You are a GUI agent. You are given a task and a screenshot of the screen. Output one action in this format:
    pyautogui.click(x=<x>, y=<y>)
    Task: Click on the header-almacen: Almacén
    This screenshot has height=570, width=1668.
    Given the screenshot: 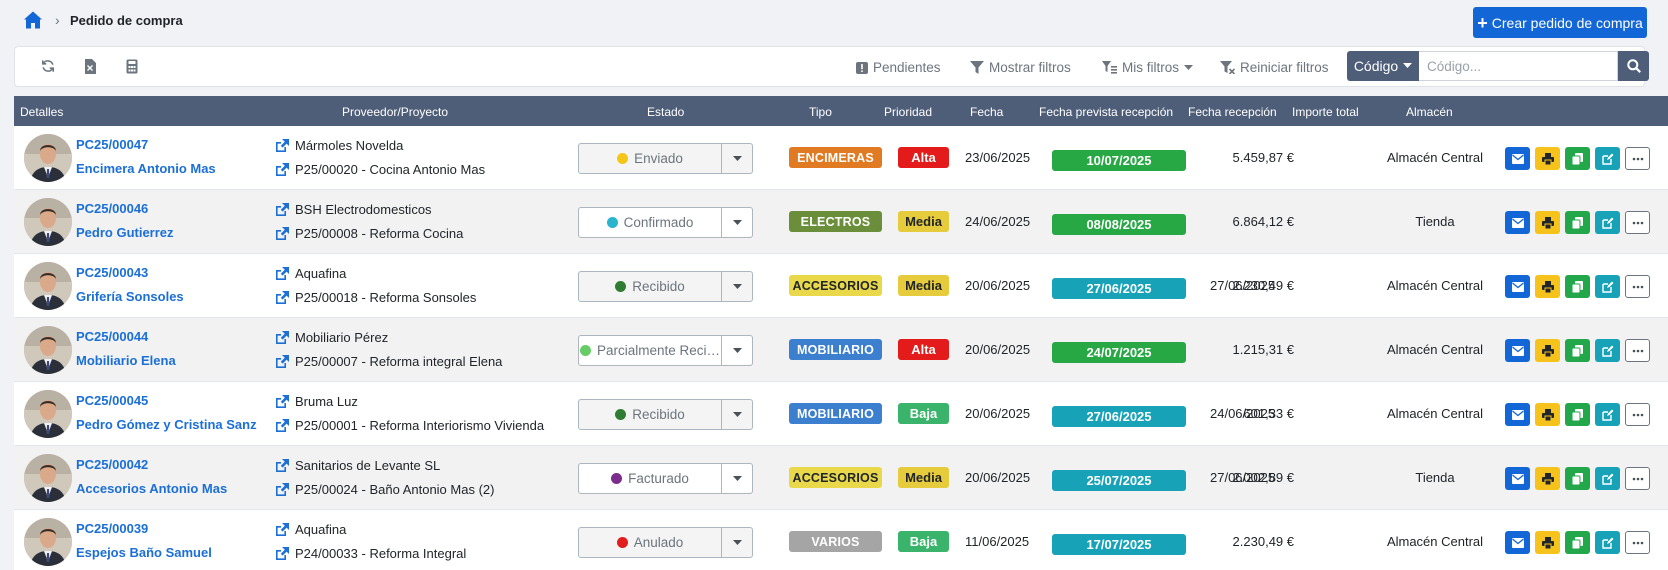 What is the action you would take?
    pyautogui.click(x=1429, y=112)
    